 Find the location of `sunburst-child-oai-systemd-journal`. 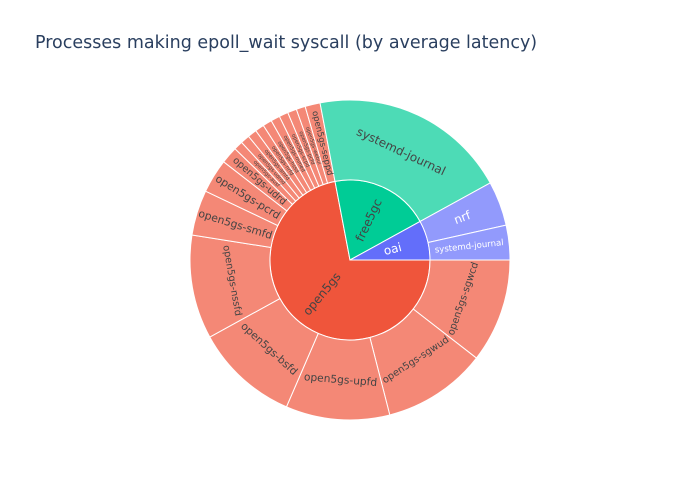

sunburst-child-oai-systemd-journal is located at coordinates (469, 242).